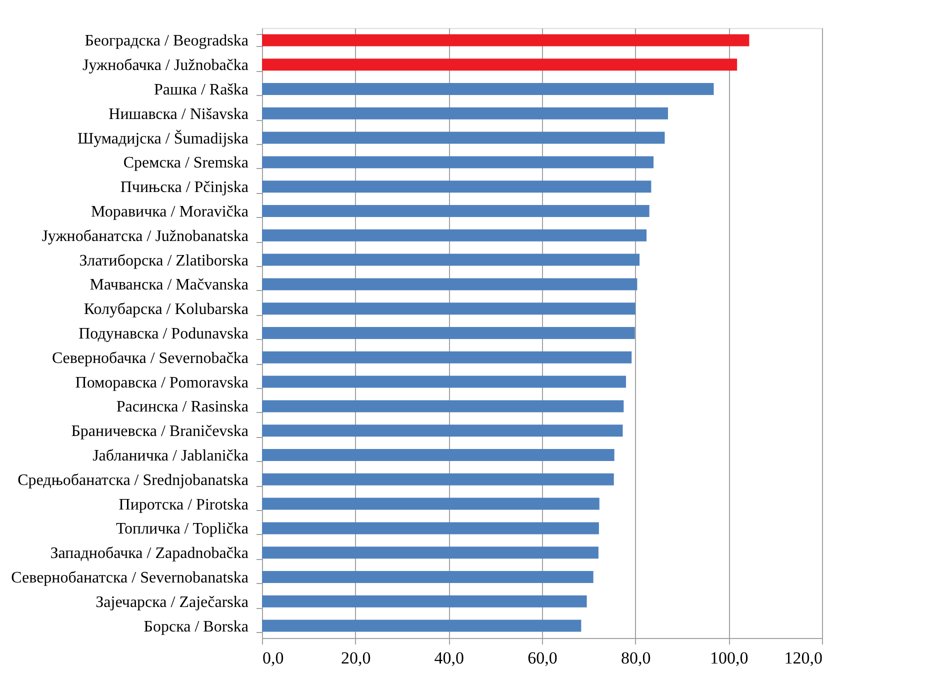 Image resolution: width=945 pixels, height=690 pixels. Describe the element at coordinates (129, 578) in the screenshot. I see `y-tick-label: Севернобанатска / Severnobanatska` at that location.